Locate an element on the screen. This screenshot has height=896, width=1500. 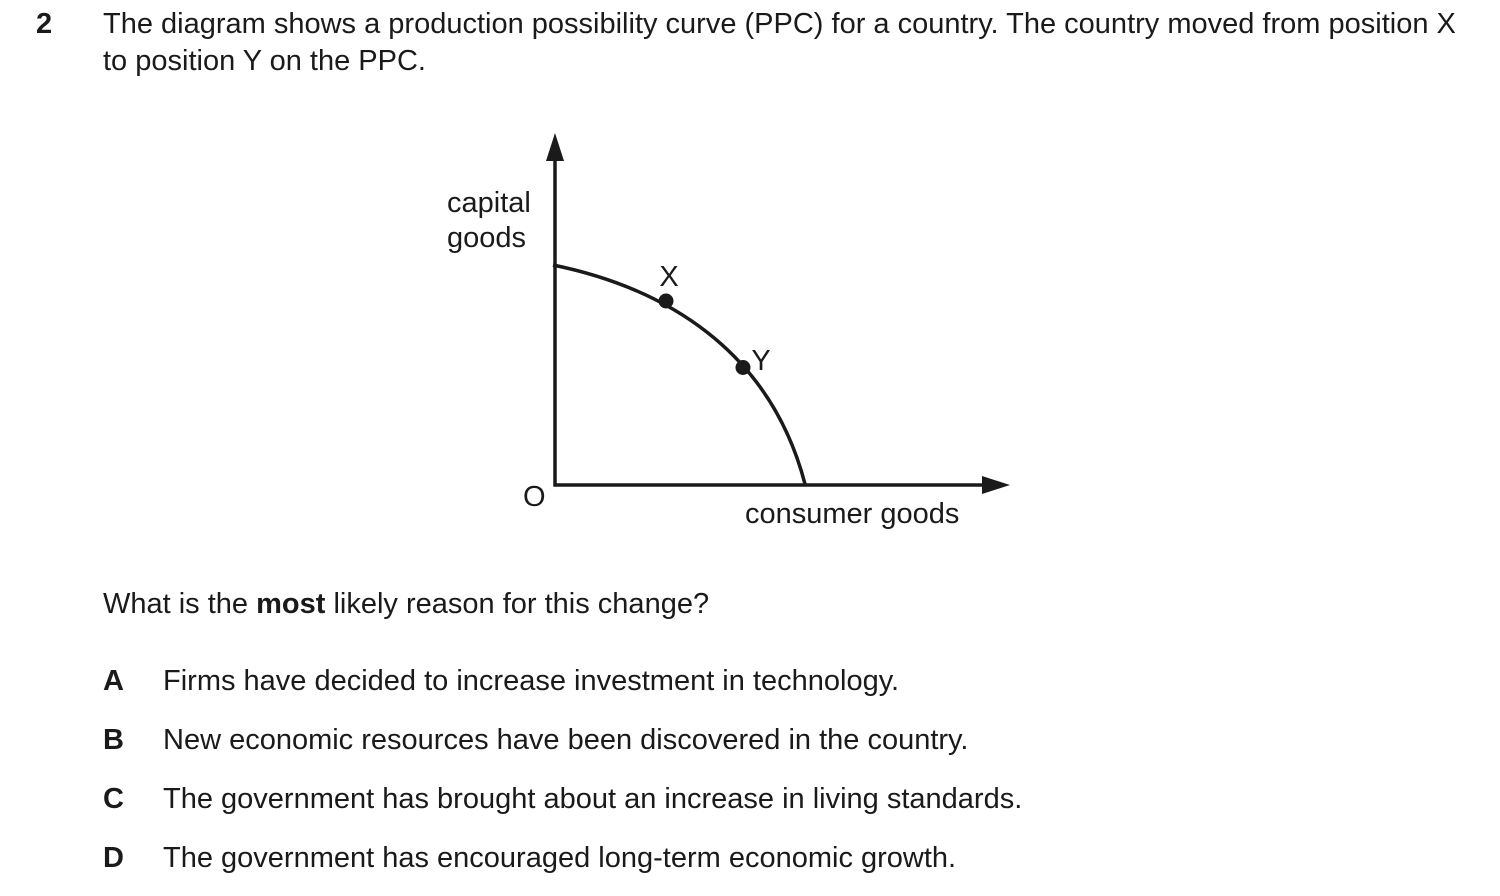
point-x-dot is located at coordinates (666, 301).